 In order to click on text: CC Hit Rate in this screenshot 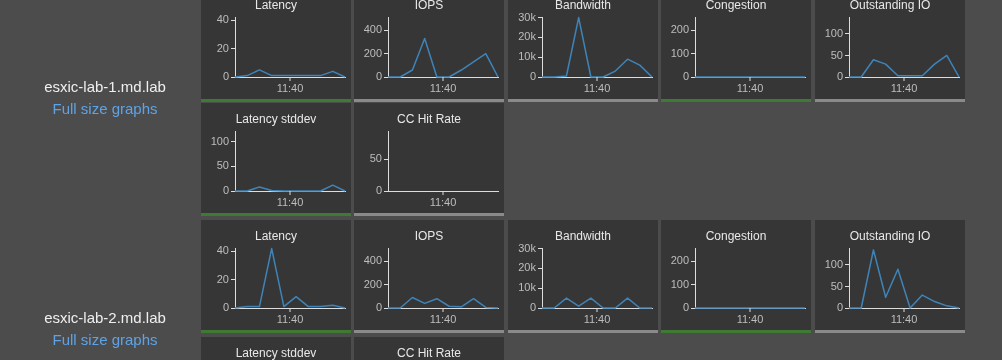, I will do `click(429, 353)`.